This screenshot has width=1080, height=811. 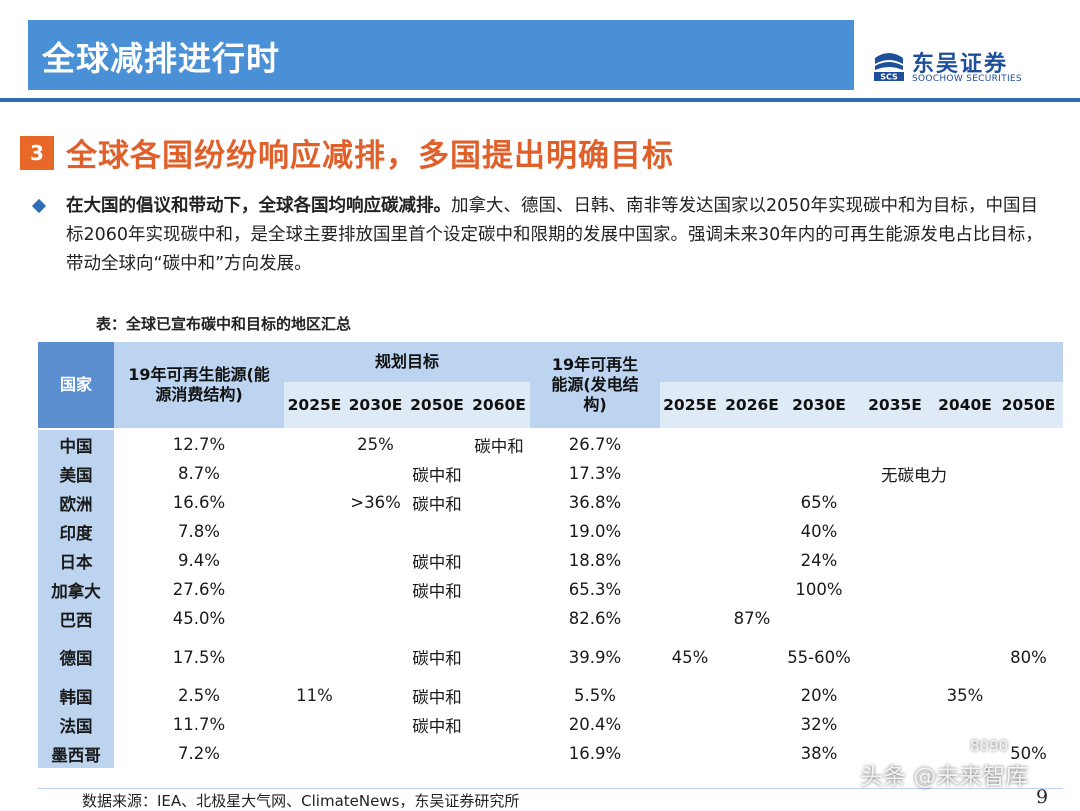 I want to click on value-cell: 45%, so click(x=690, y=657).